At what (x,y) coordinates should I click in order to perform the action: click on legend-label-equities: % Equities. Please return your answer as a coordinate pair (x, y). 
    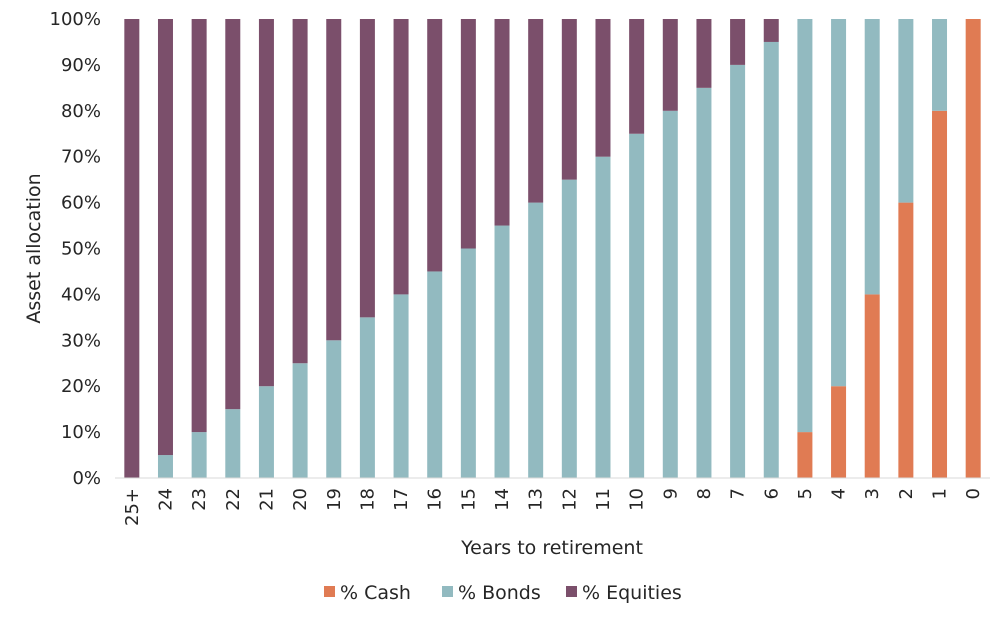
    Looking at the image, I should click on (632, 593).